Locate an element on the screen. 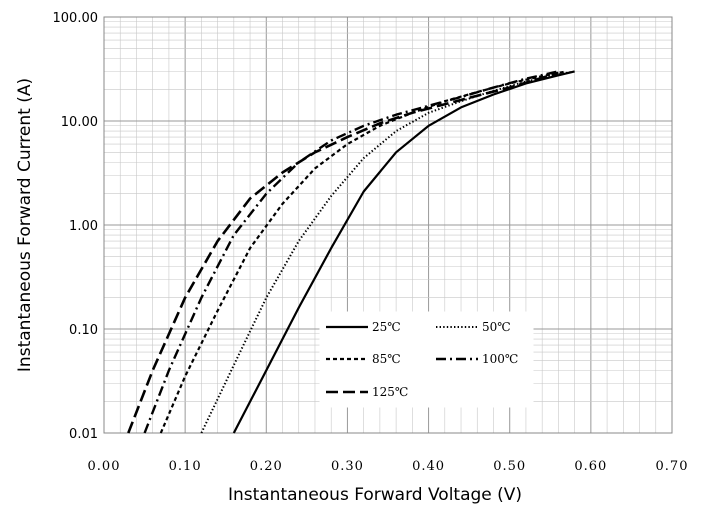 The width and height of the screenshot is (701, 511). x-tick-label: 0.00 is located at coordinates (104, 466).